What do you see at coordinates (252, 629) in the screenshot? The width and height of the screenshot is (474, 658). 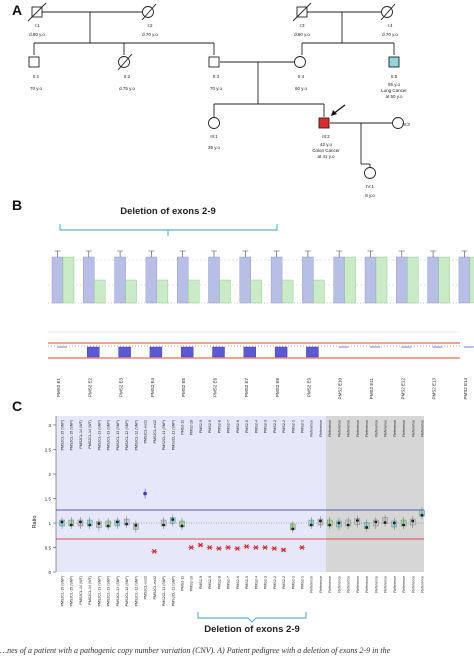 I see `deletion-label-c: Deletion of exons 2-9` at bounding box center [252, 629].